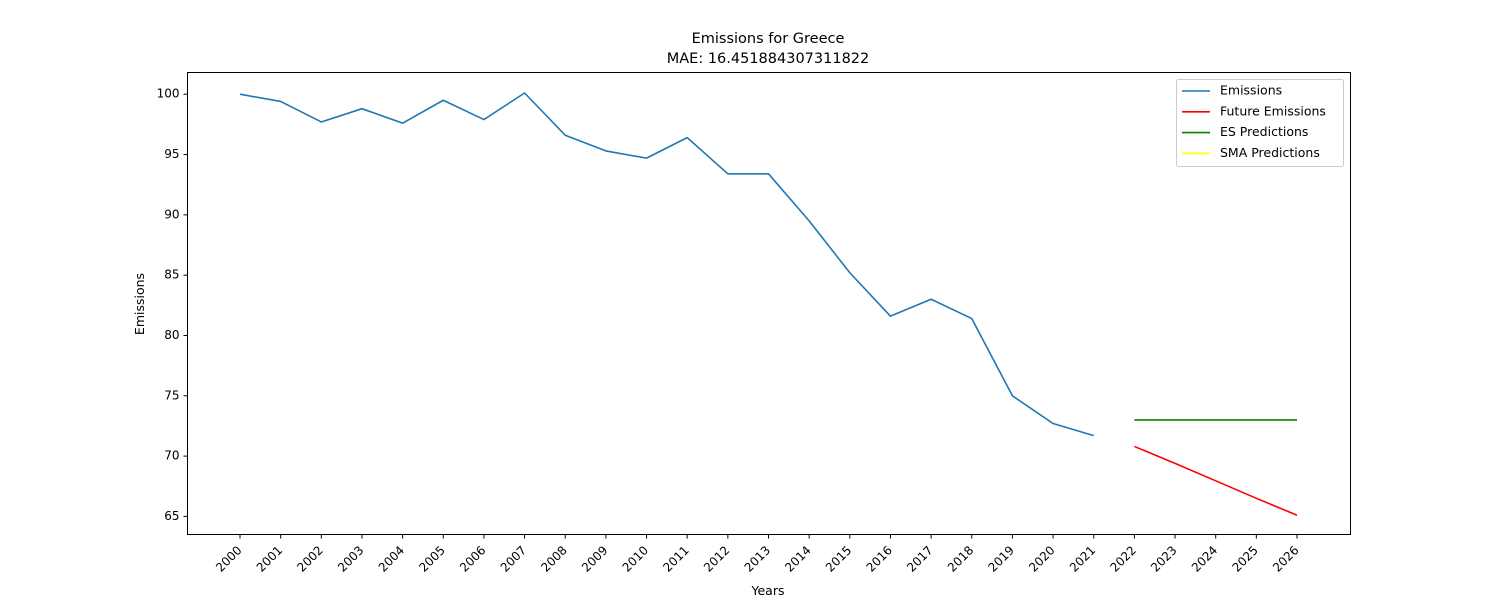 The width and height of the screenshot is (1500, 600). I want to click on legend-label-future-emissions: Future Emissions, so click(1273, 110).